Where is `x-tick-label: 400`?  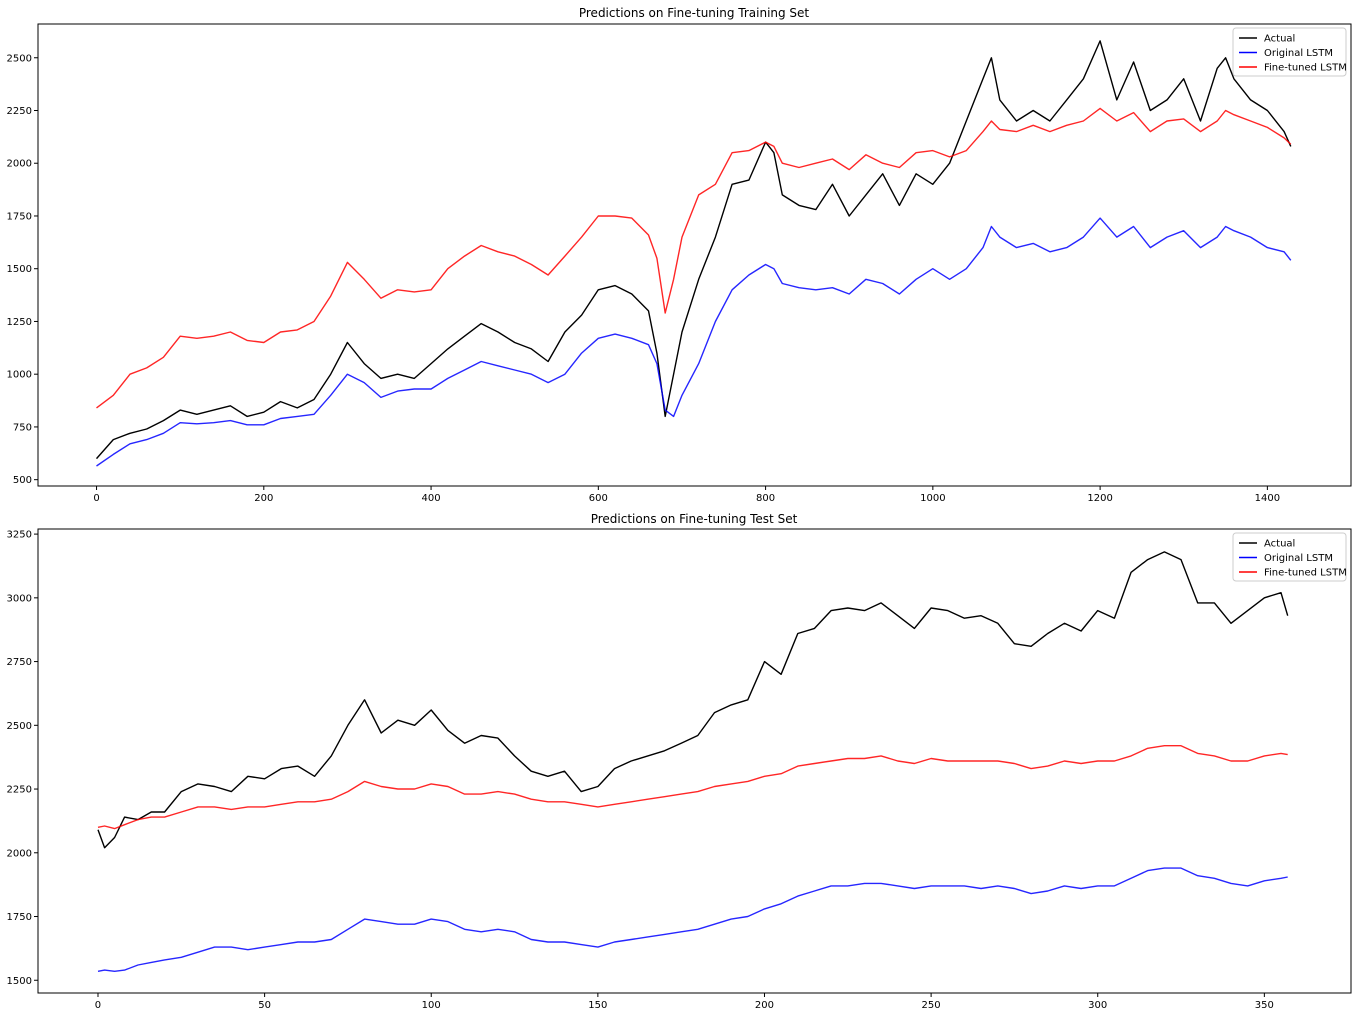 x-tick-label: 400 is located at coordinates (431, 498).